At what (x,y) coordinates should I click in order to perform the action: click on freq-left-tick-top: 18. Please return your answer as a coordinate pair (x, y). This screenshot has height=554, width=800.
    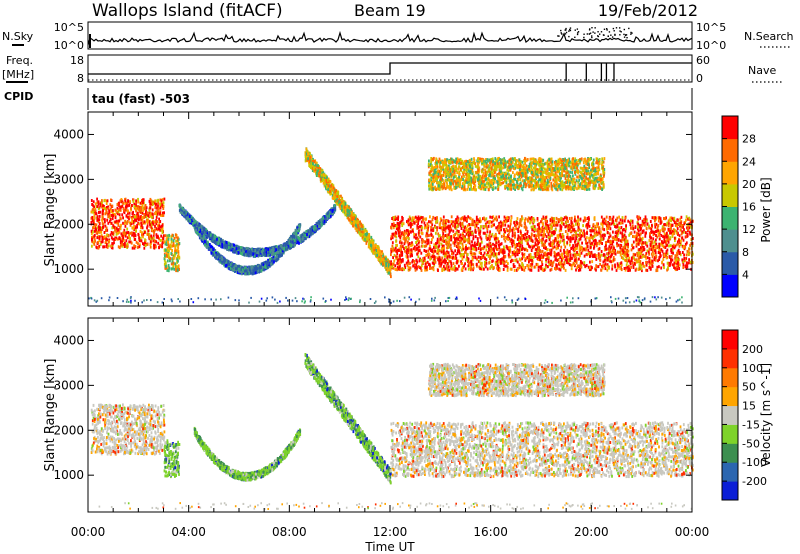
    Looking at the image, I should click on (77, 60).